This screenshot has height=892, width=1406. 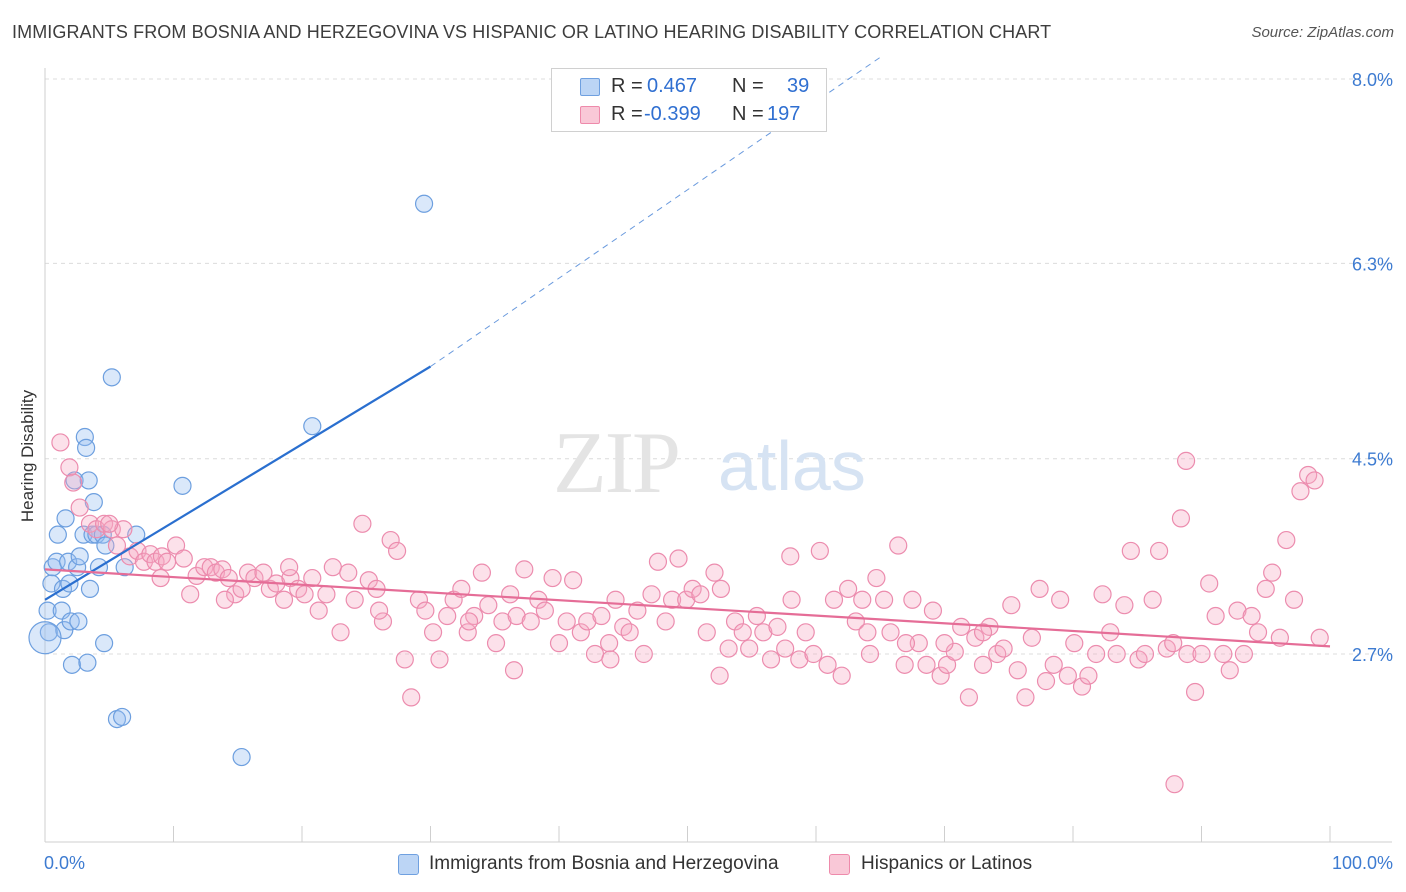 I want to click on stats-legend: R = 0.467 N = 39 R = -0.399 N = 197, so click(x=689, y=100).